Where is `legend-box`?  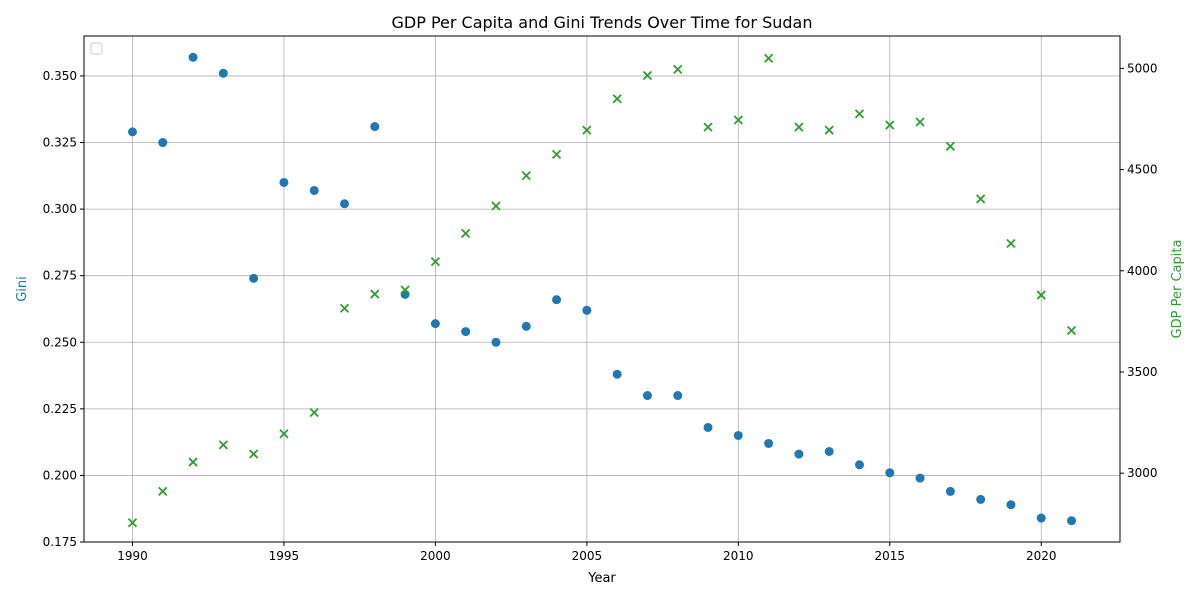 legend-box is located at coordinates (96, 48).